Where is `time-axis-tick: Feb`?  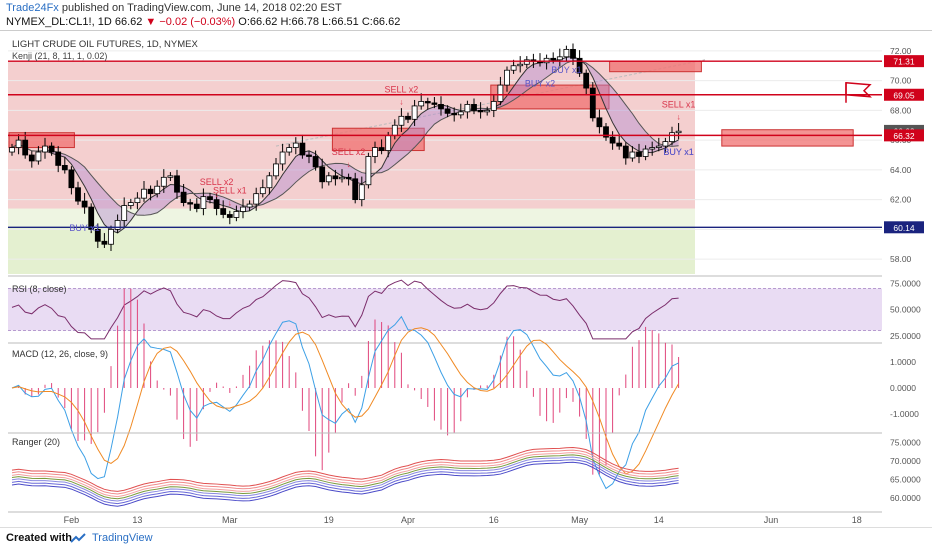 time-axis-tick: Feb is located at coordinates (72, 520).